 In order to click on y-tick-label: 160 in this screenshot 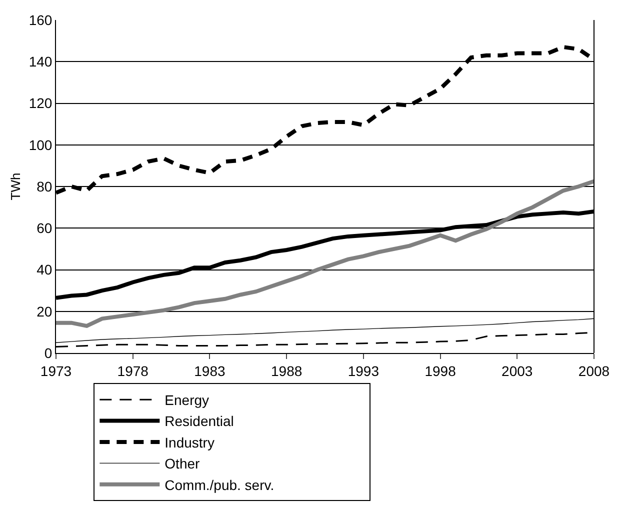, I will do `click(40, 20)`.